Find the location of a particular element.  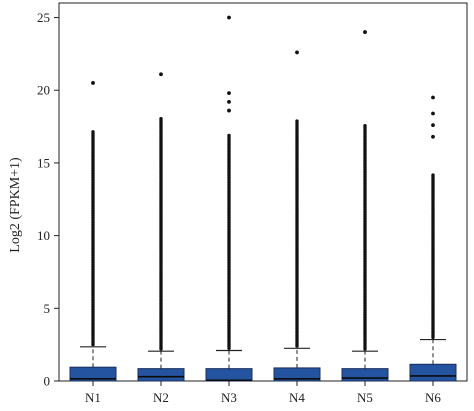

x-tick-label: N1 is located at coordinates (93, 397).